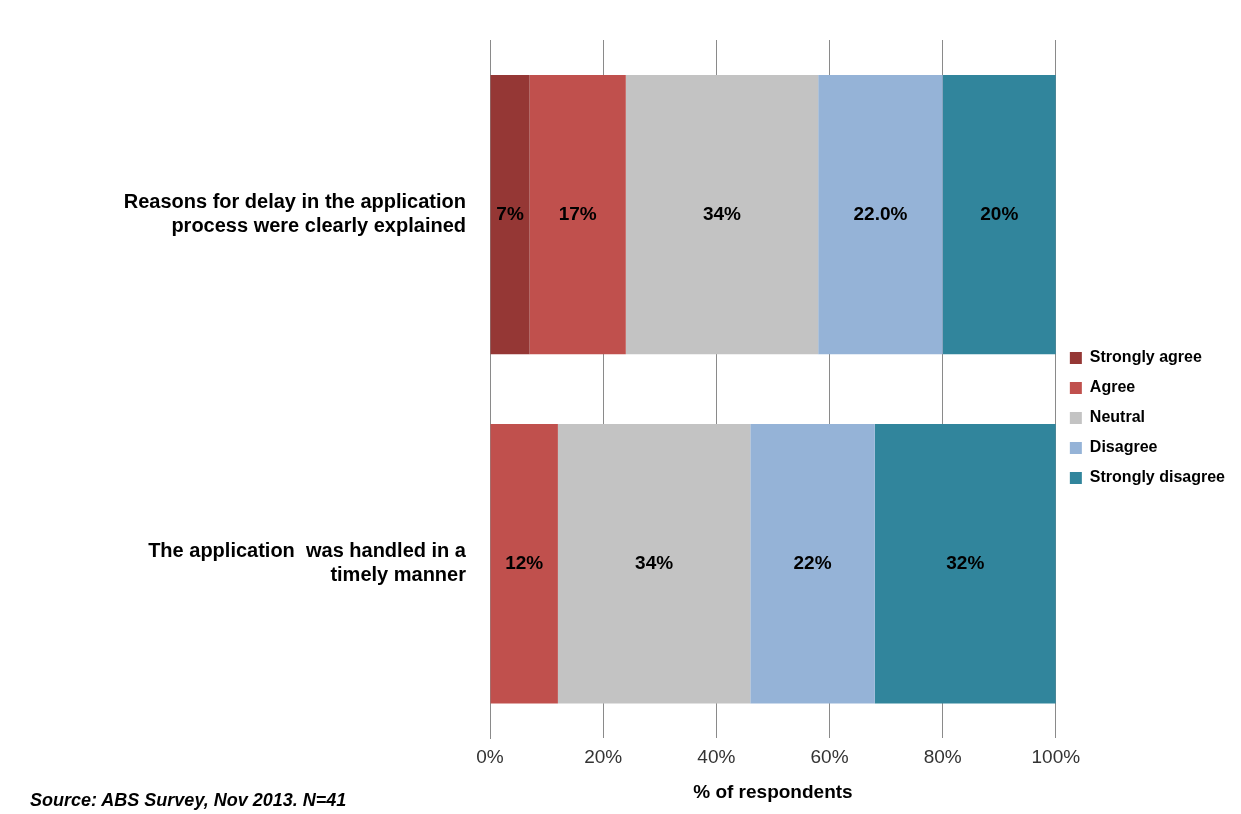 Image resolution: width=1241 pixels, height=814 pixels. I want to click on legend-label: Agree, so click(1112, 387).